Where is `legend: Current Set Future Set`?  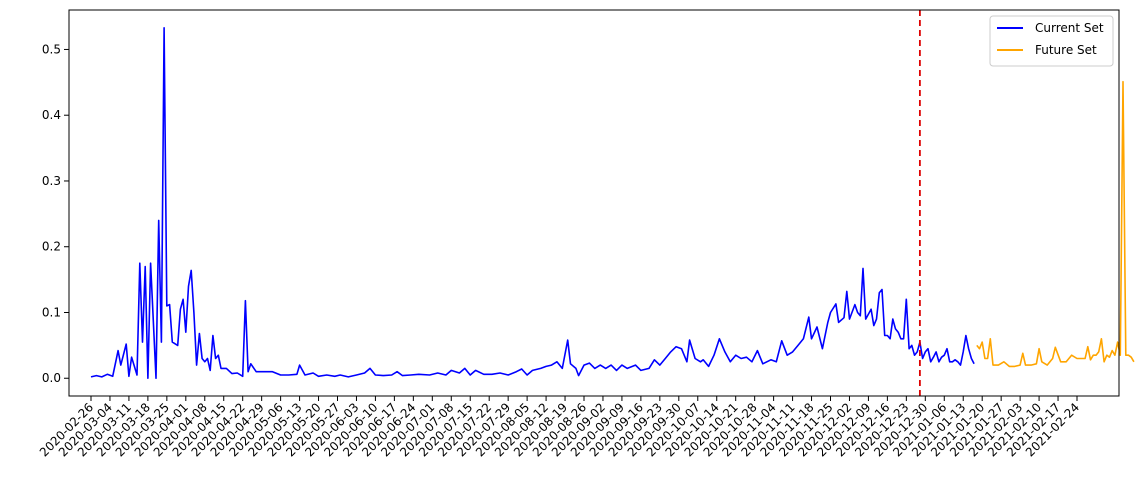 legend: Current Set Future Set is located at coordinates (1051, 41).